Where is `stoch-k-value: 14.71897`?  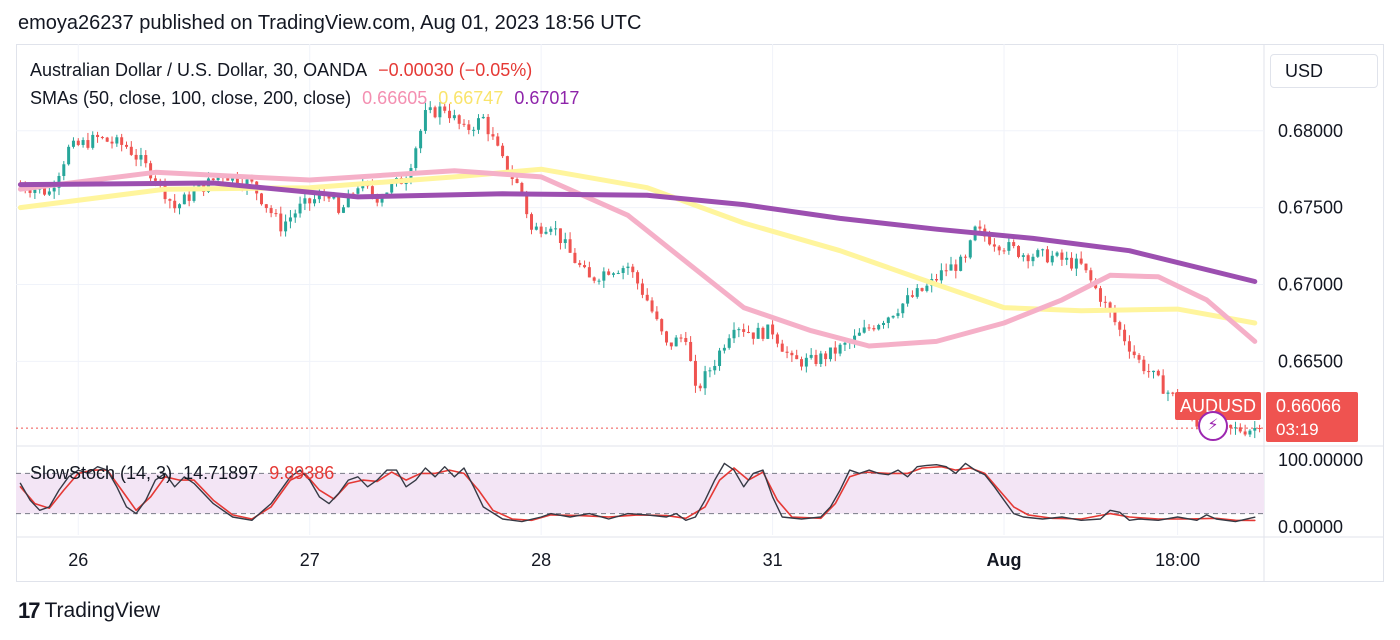 stoch-k-value: 14.71897 is located at coordinates (221, 473).